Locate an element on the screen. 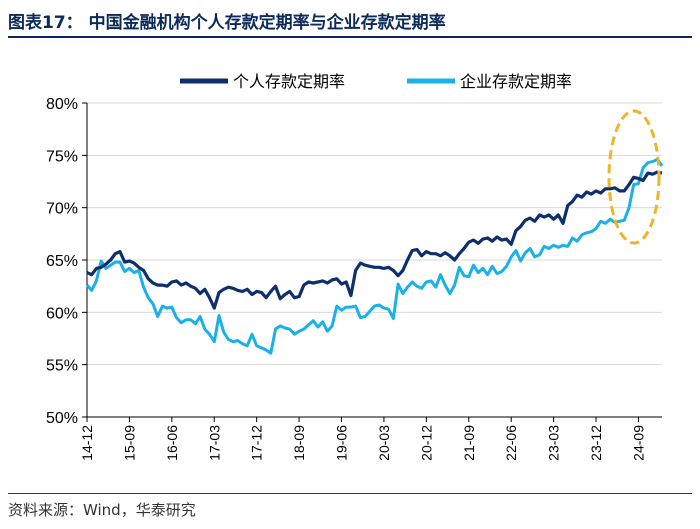  x-tick-label: 20-03 is located at coordinates (384, 443).